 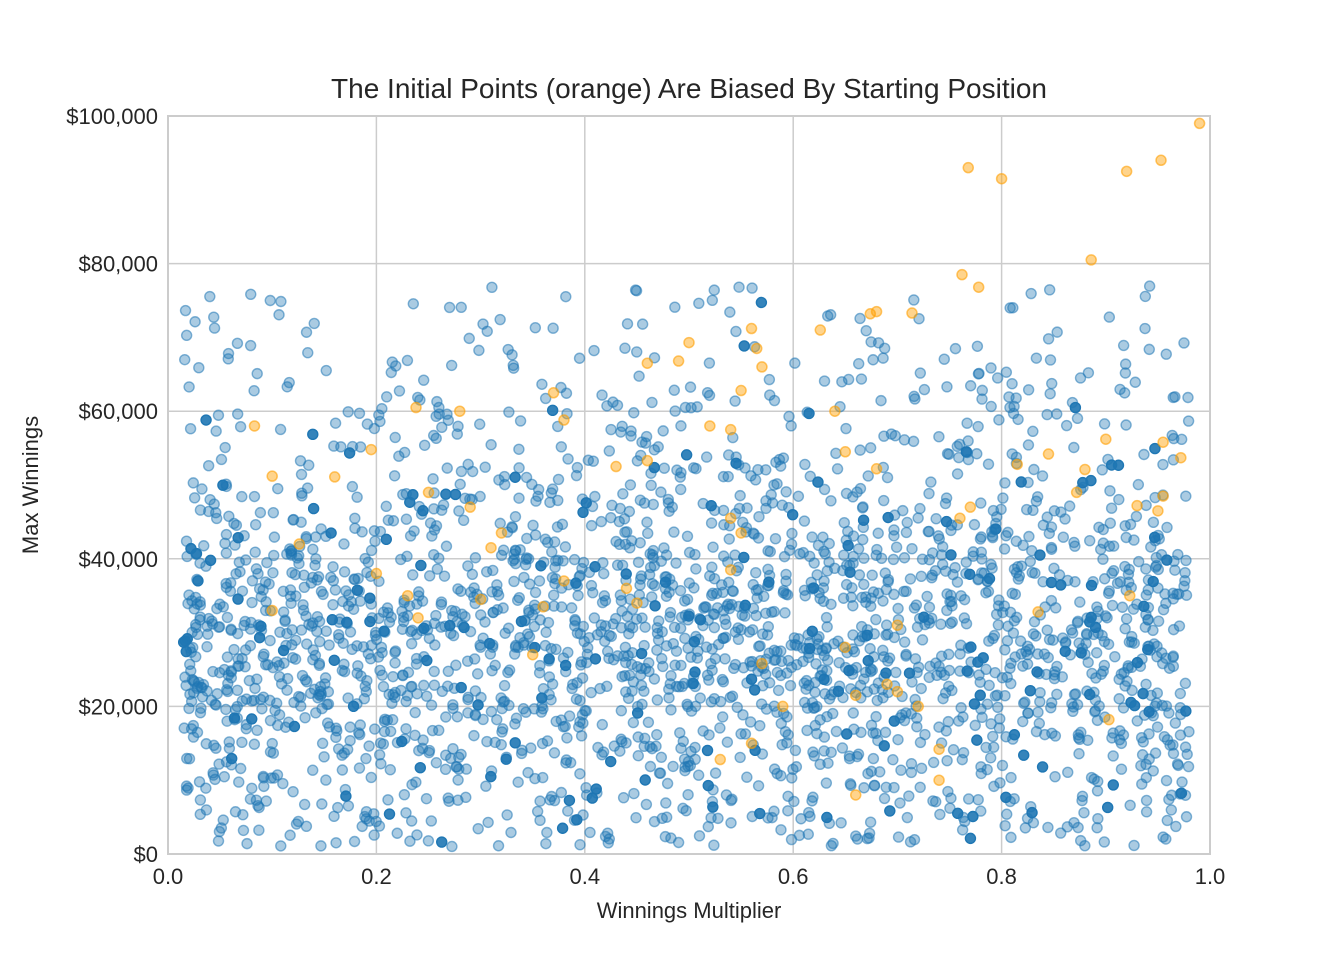 I want to click on x-tick-label: 0.6, so click(x=793, y=876).